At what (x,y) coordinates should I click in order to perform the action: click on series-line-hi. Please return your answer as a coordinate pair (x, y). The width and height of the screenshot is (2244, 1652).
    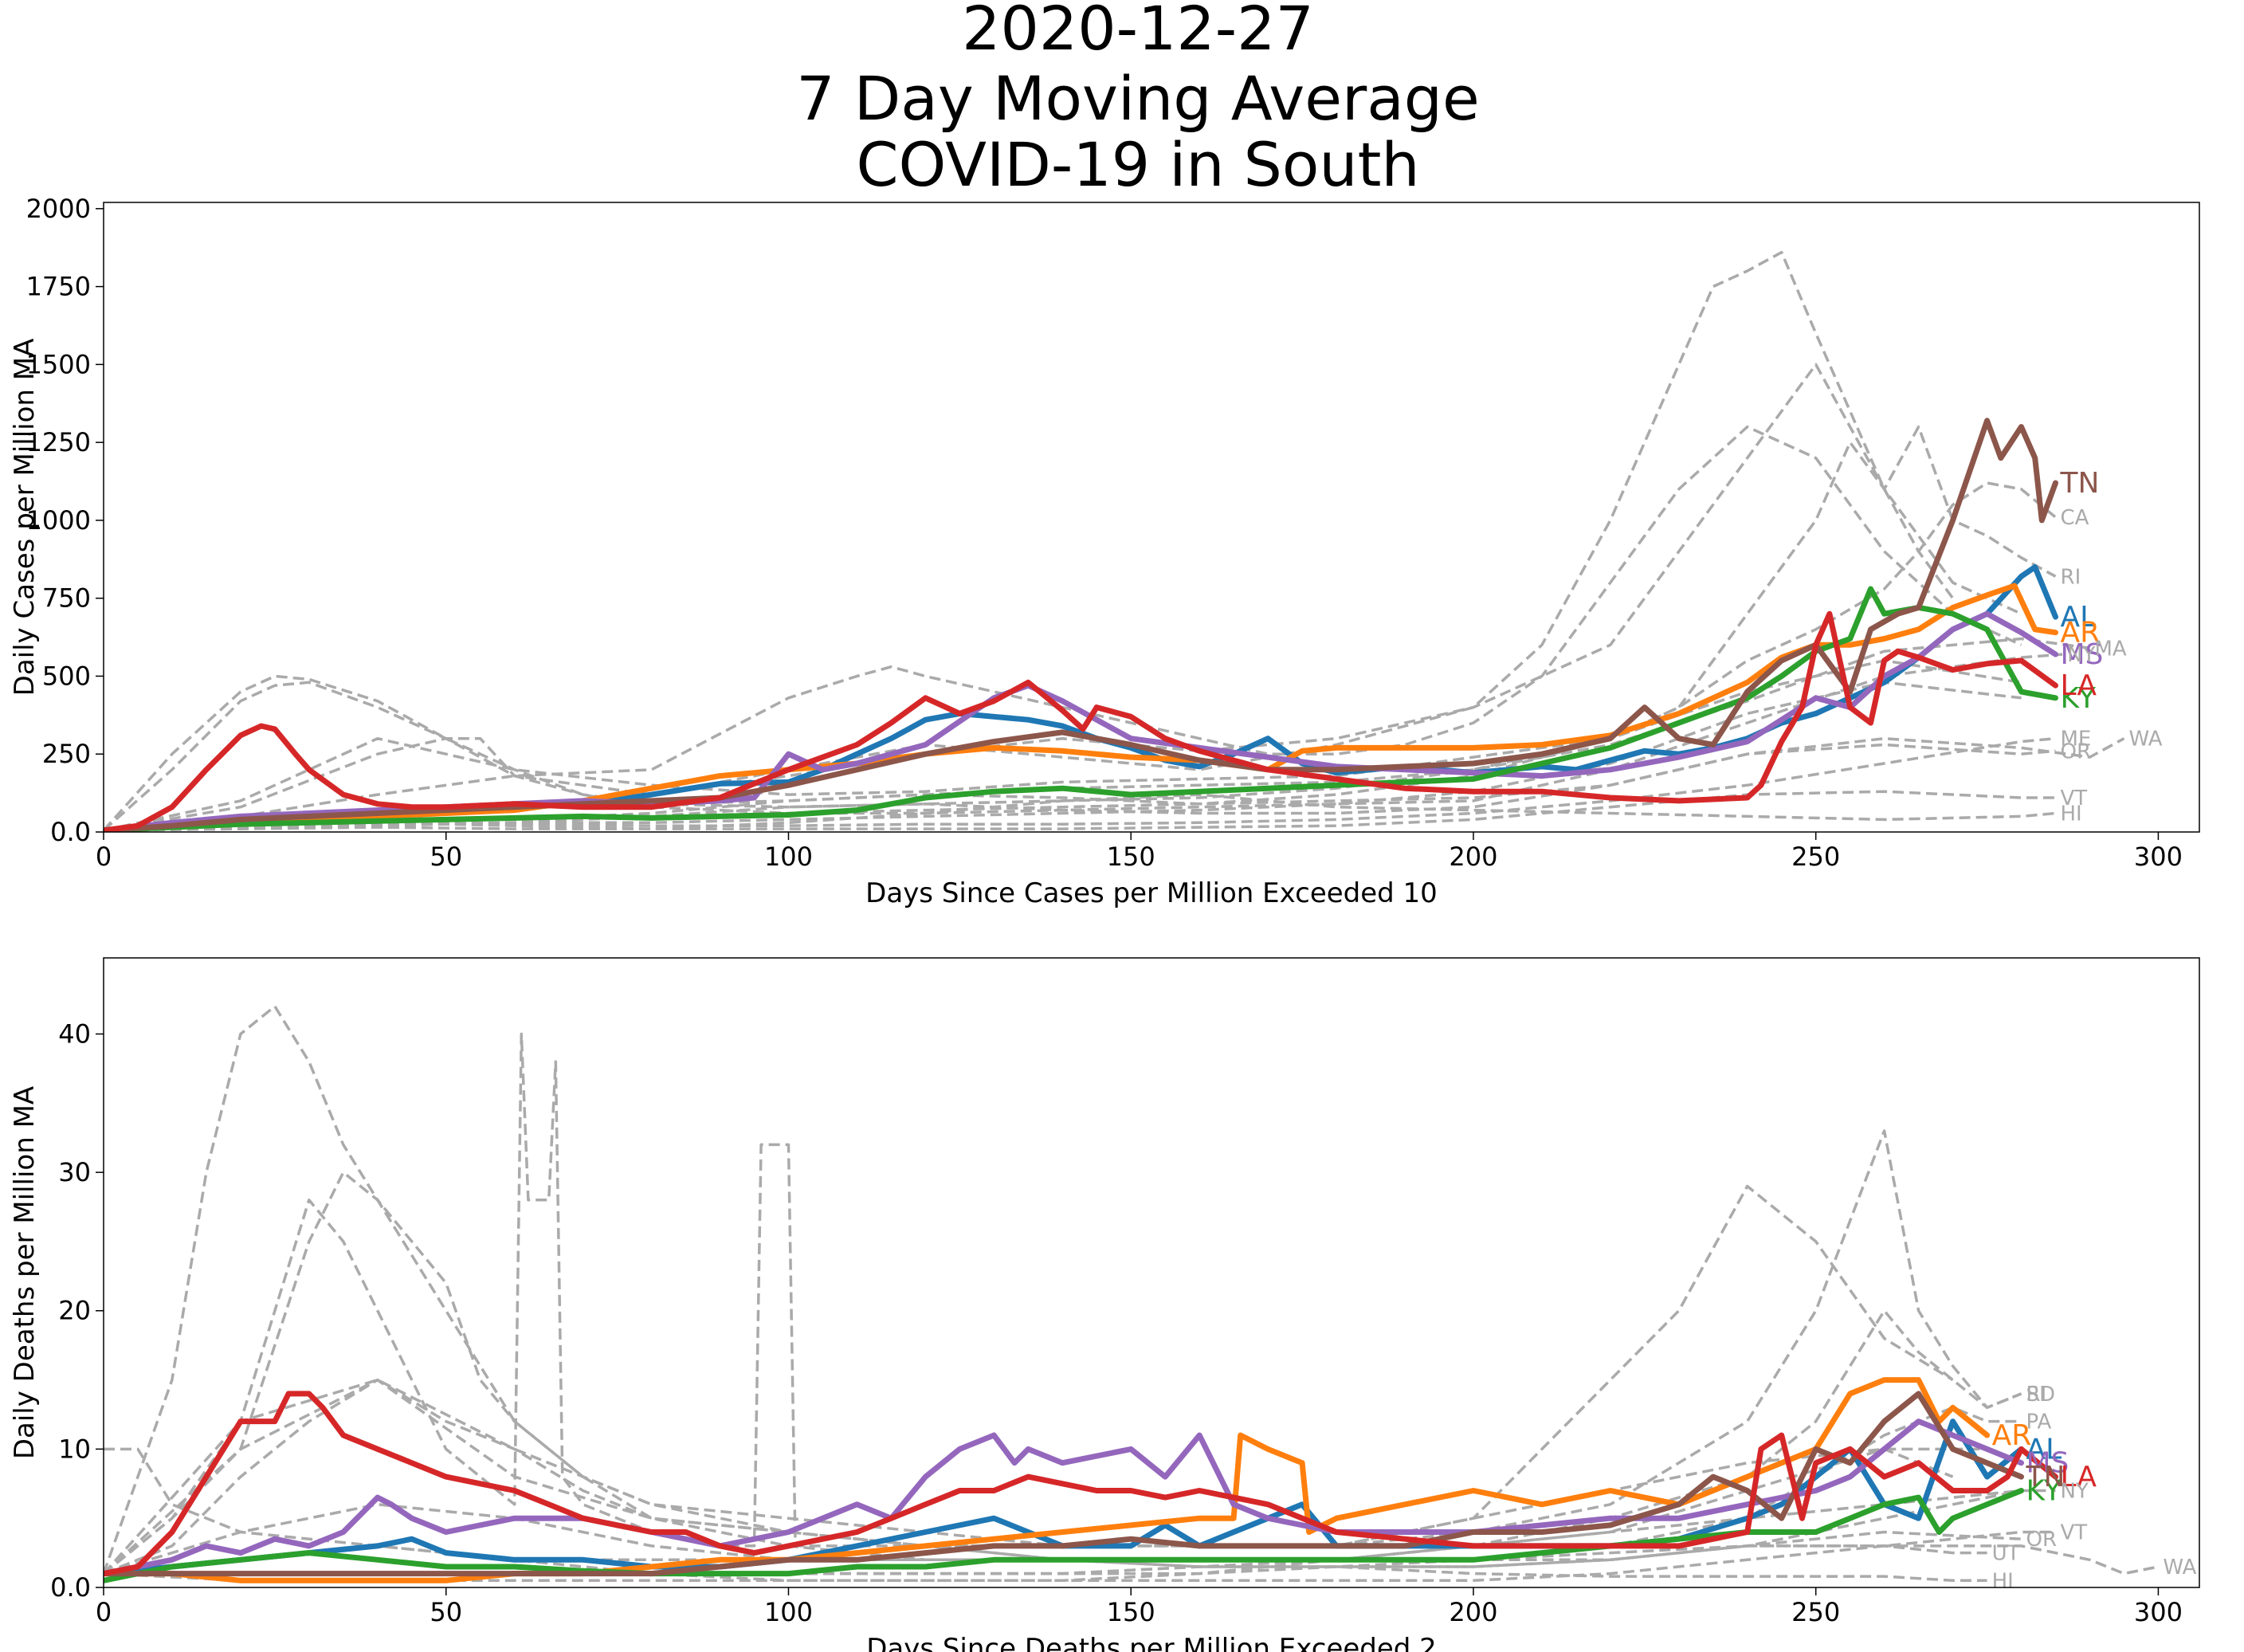
    Looking at the image, I should click on (1080, 812).